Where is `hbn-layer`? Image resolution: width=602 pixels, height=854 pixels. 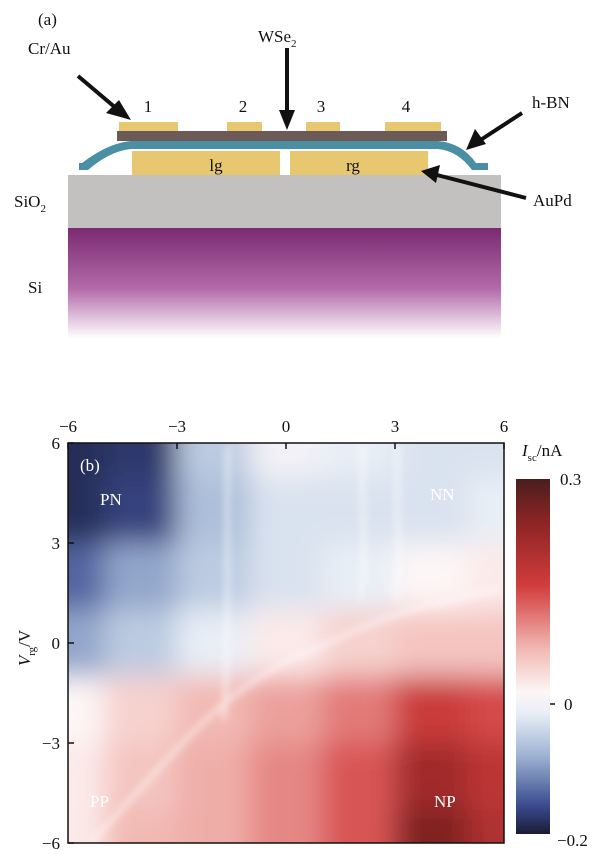
hbn-layer is located at coordinates (283, 155).